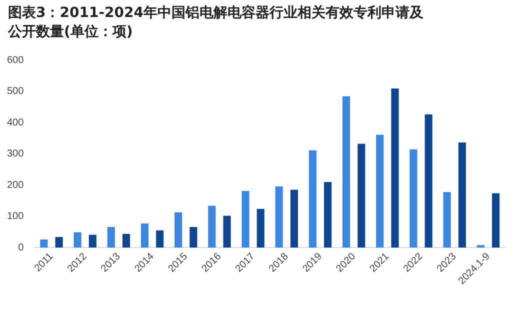 The image size is (515, 326). What do you see at coordinates (15, 185) in the screenshot?
I see `y-tick-label: 200` at bounding box center [15, 185].